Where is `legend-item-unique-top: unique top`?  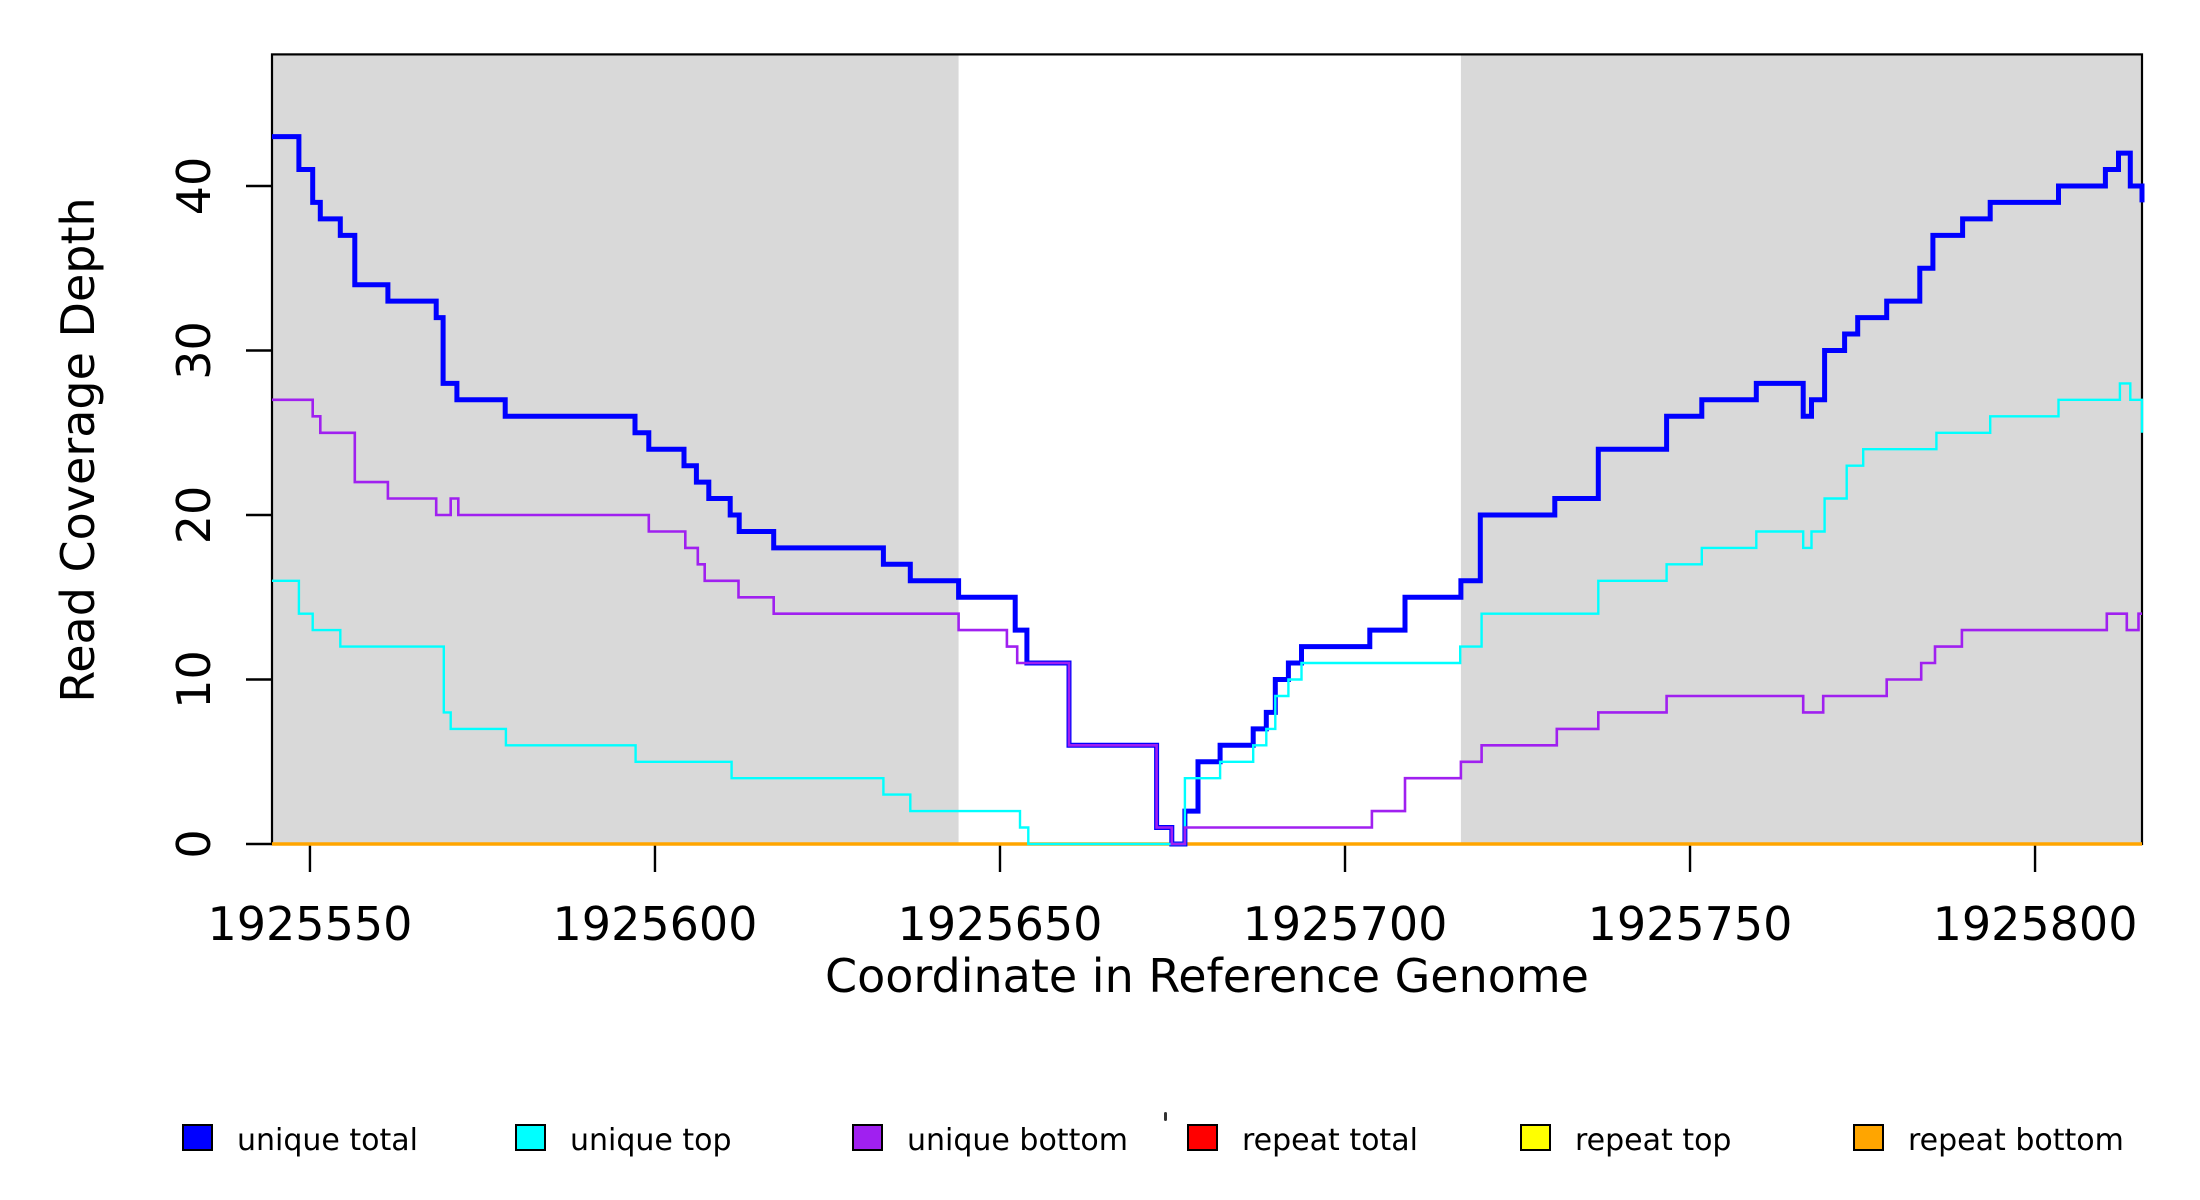
legend-item-unique-top: unique top is located at coordinates (623, 1140).